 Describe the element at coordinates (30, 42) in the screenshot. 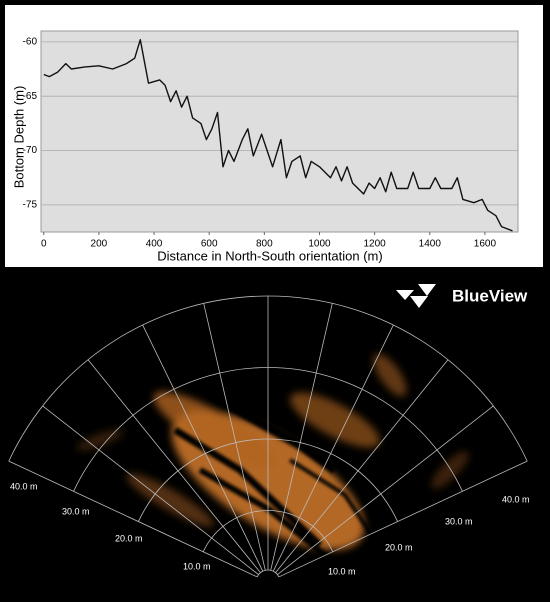

I see `y-tick-label: -60` at that location.